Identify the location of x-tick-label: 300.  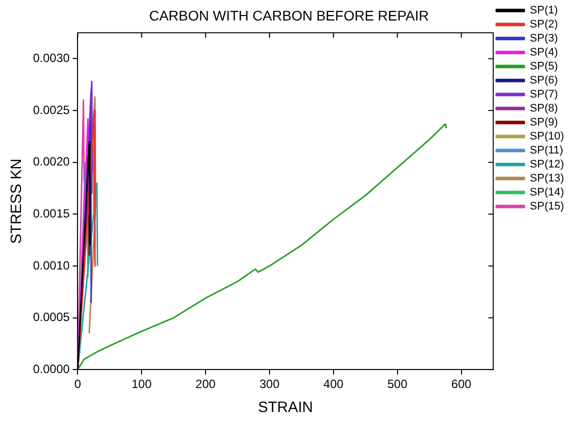
(269, 384).